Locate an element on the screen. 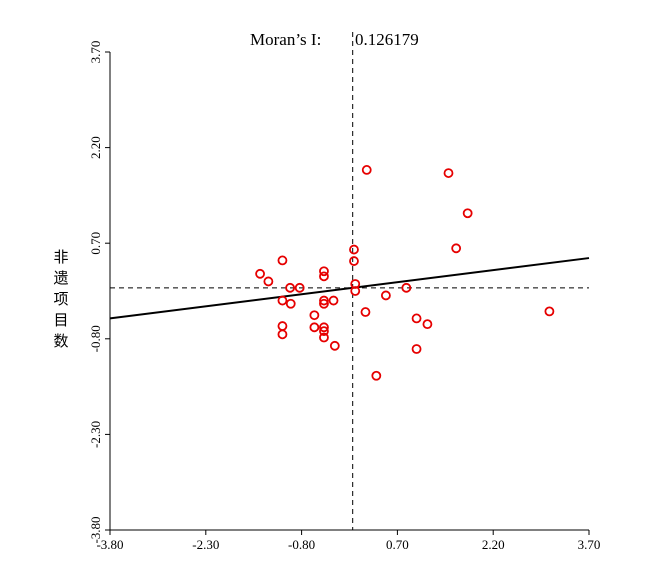  regression-line is located at coordinates (349, 288).